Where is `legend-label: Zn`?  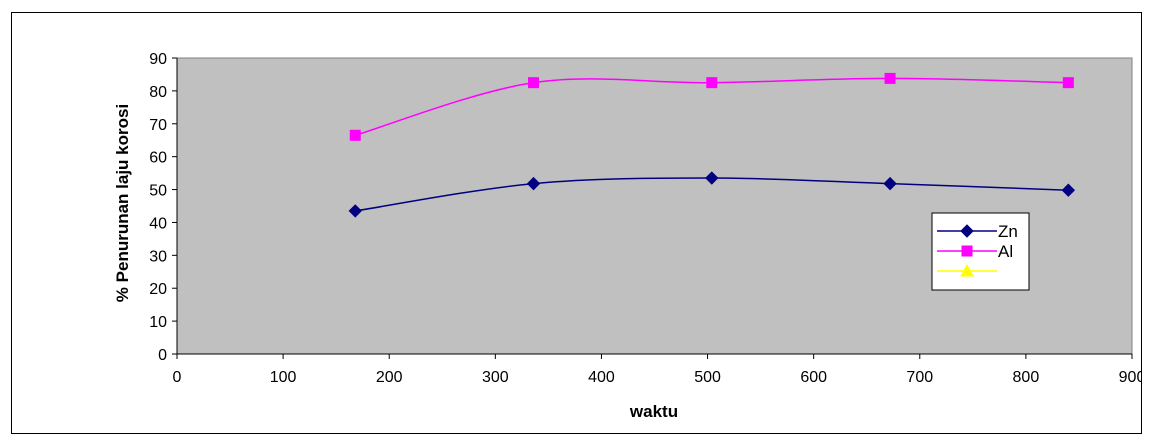
legend-label: Zn is located at coordinates (1008, 231).